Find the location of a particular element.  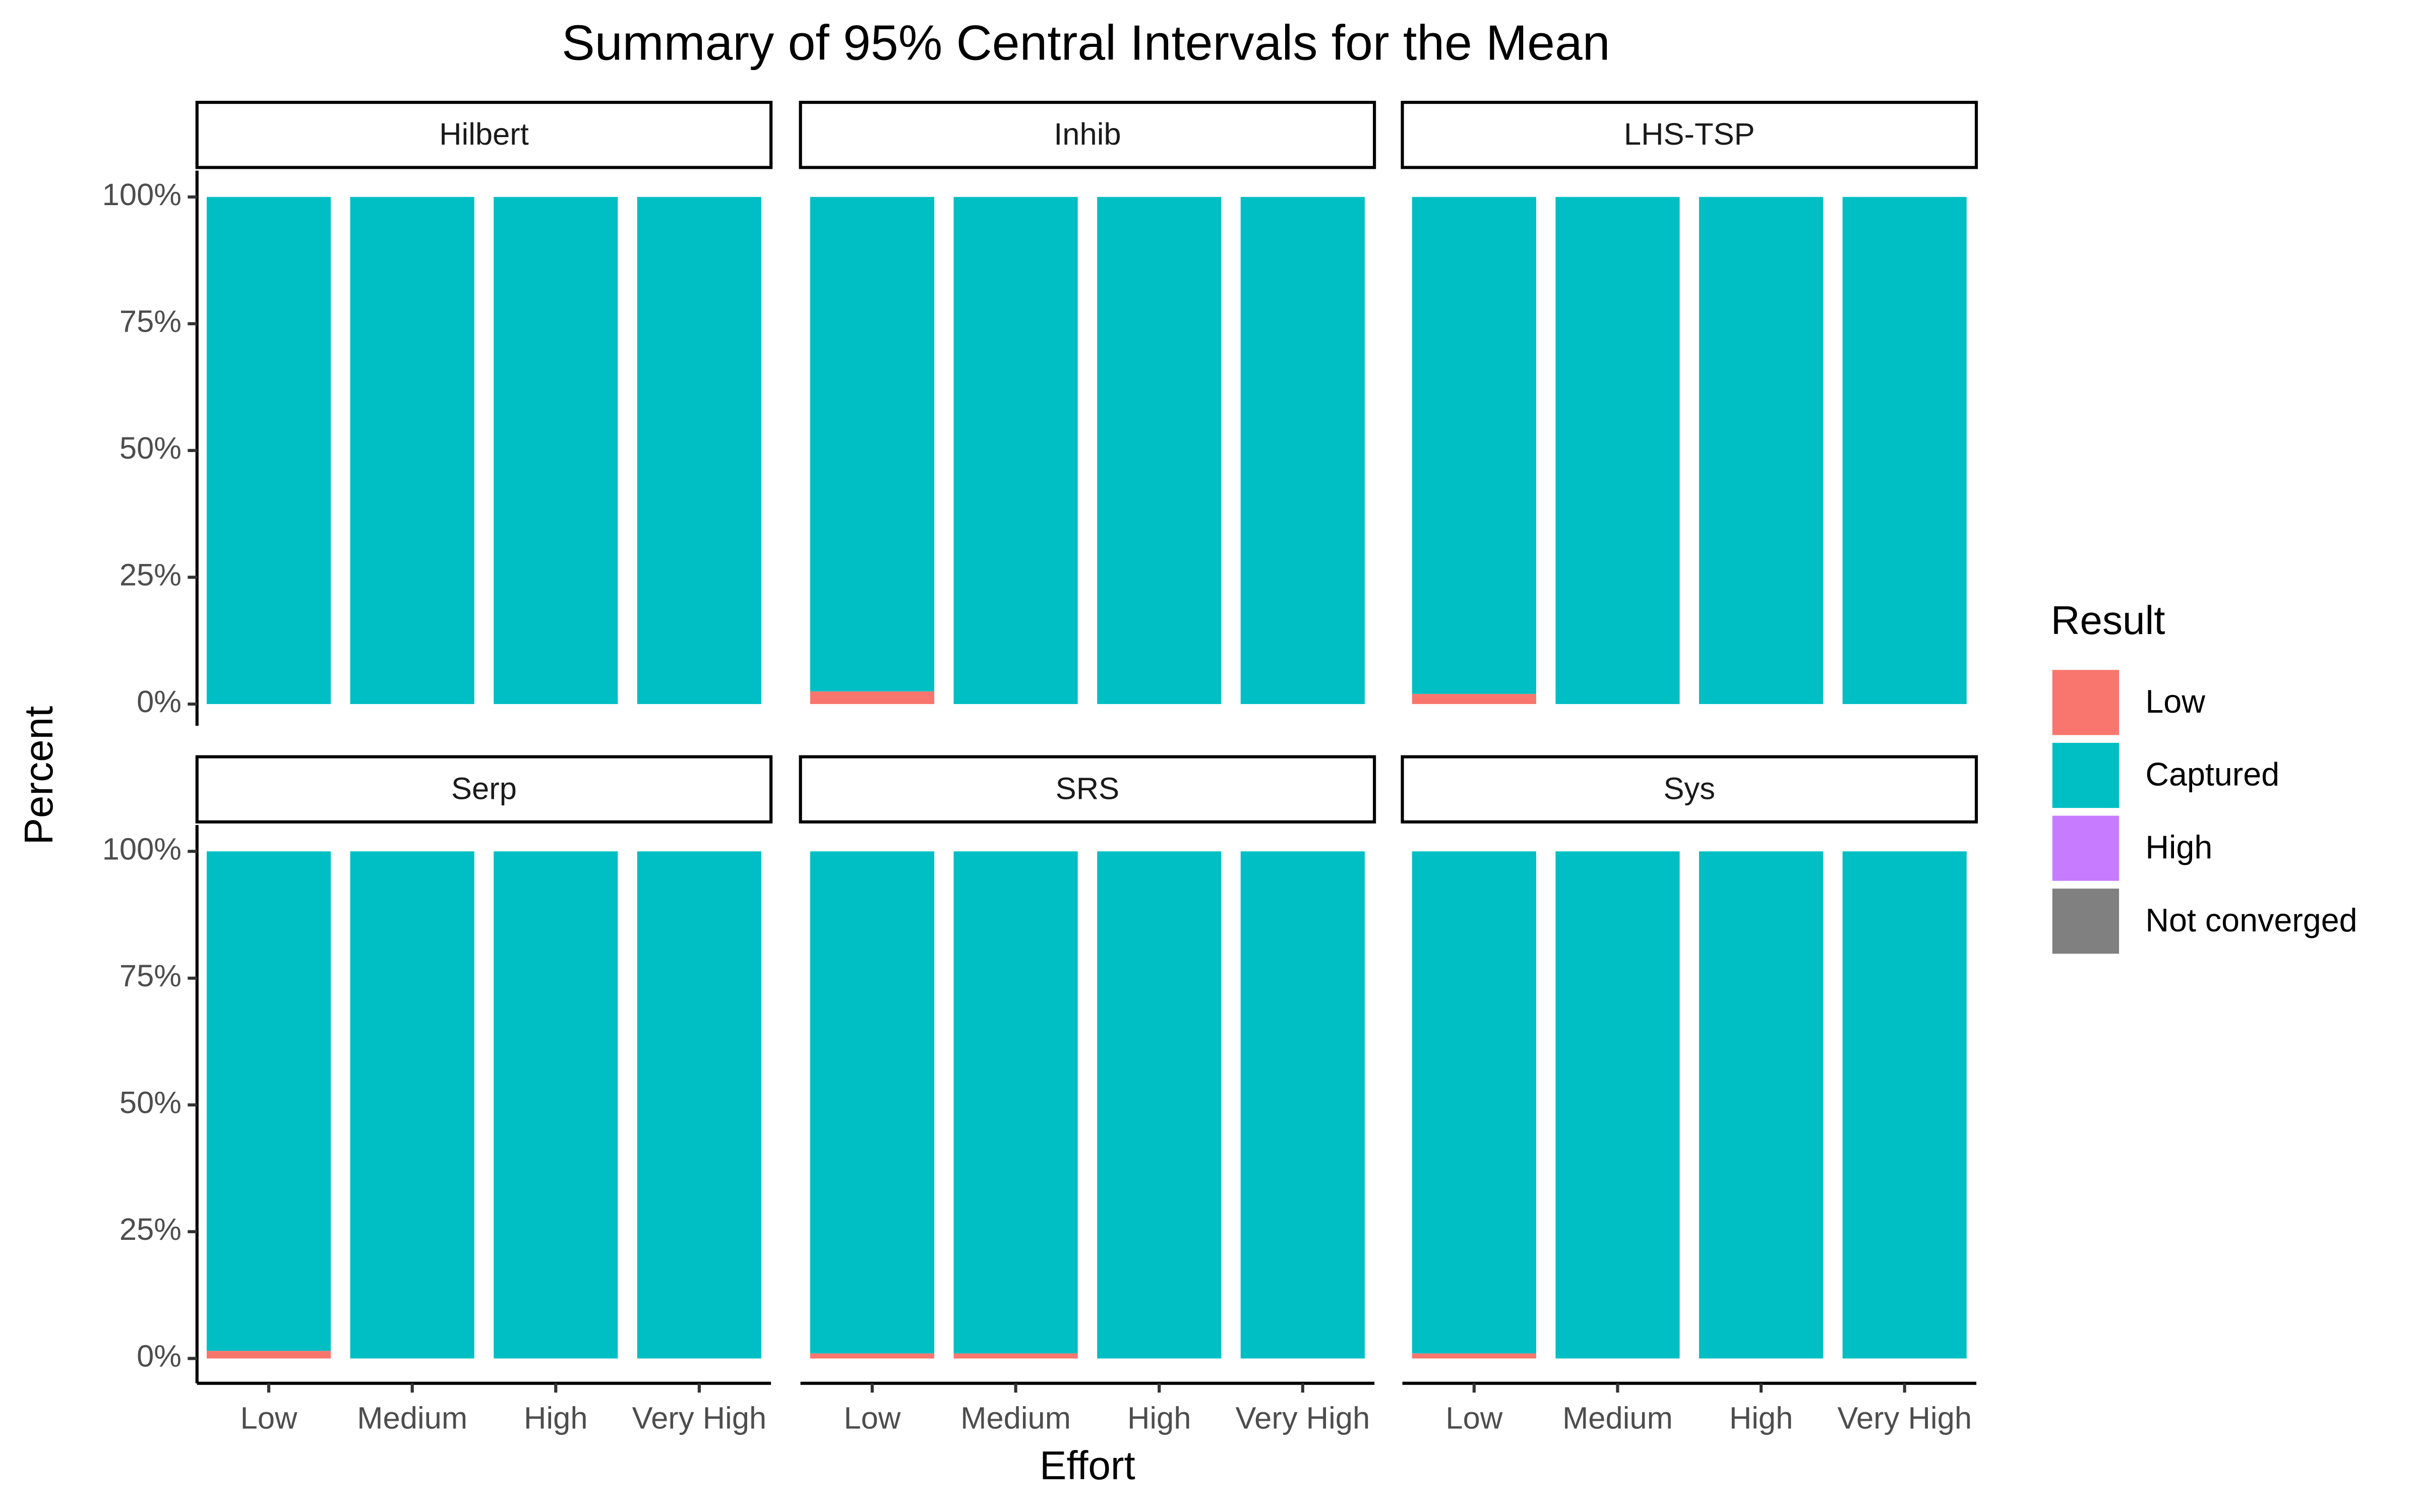

legend-label: Not converged is located at coordinates (2251, 920).